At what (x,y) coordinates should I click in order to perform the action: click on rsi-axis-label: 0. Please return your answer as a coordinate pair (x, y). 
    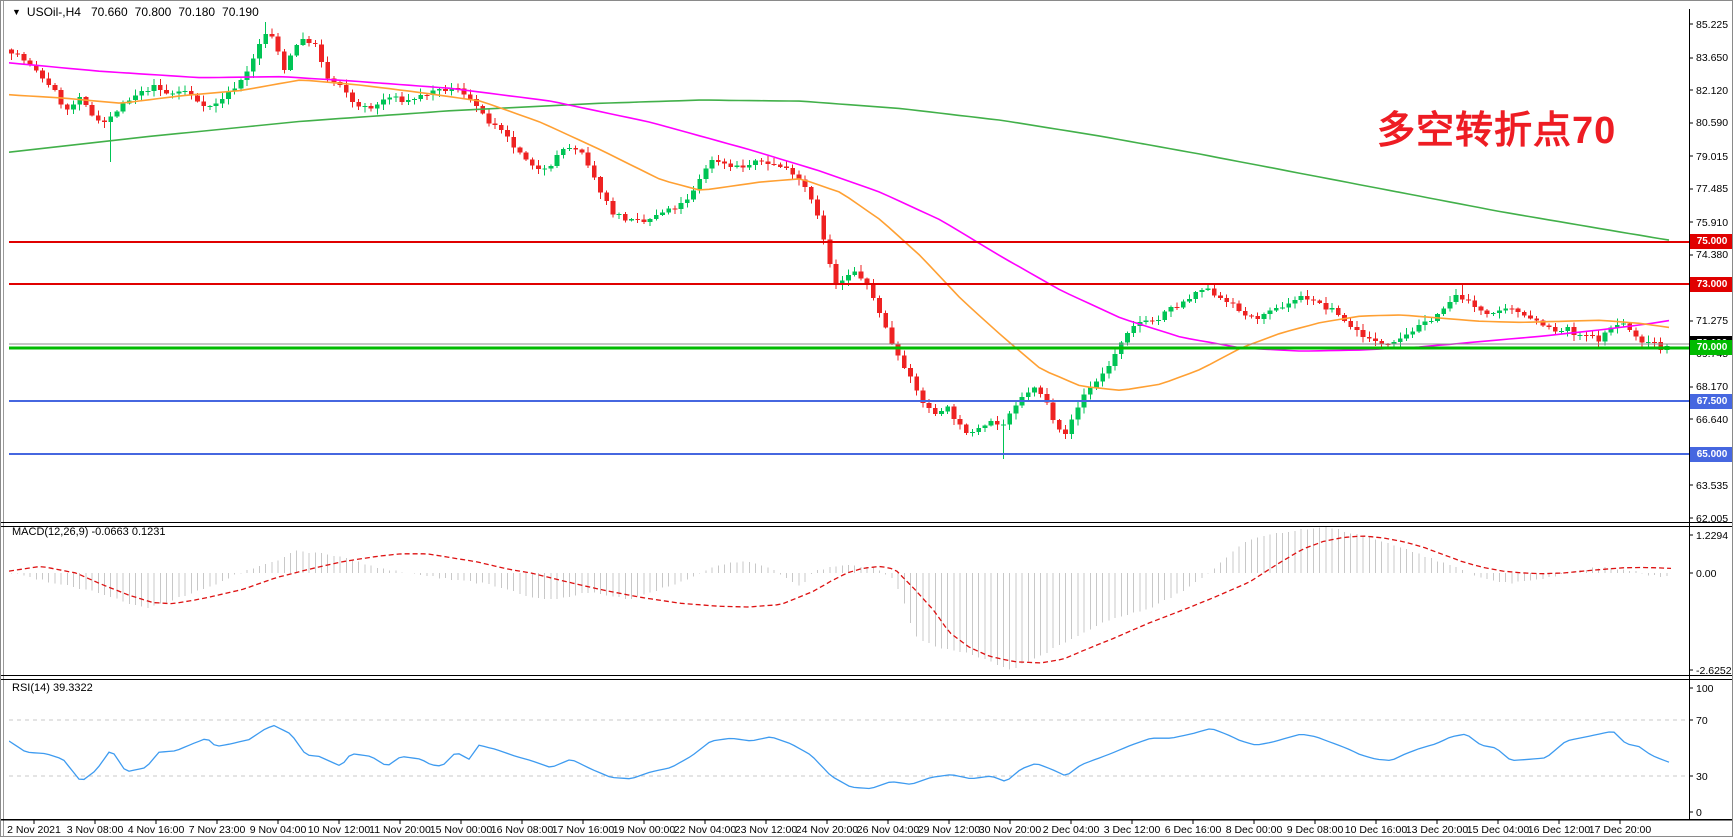
    Looking at the image, I should click on (1699, 813).